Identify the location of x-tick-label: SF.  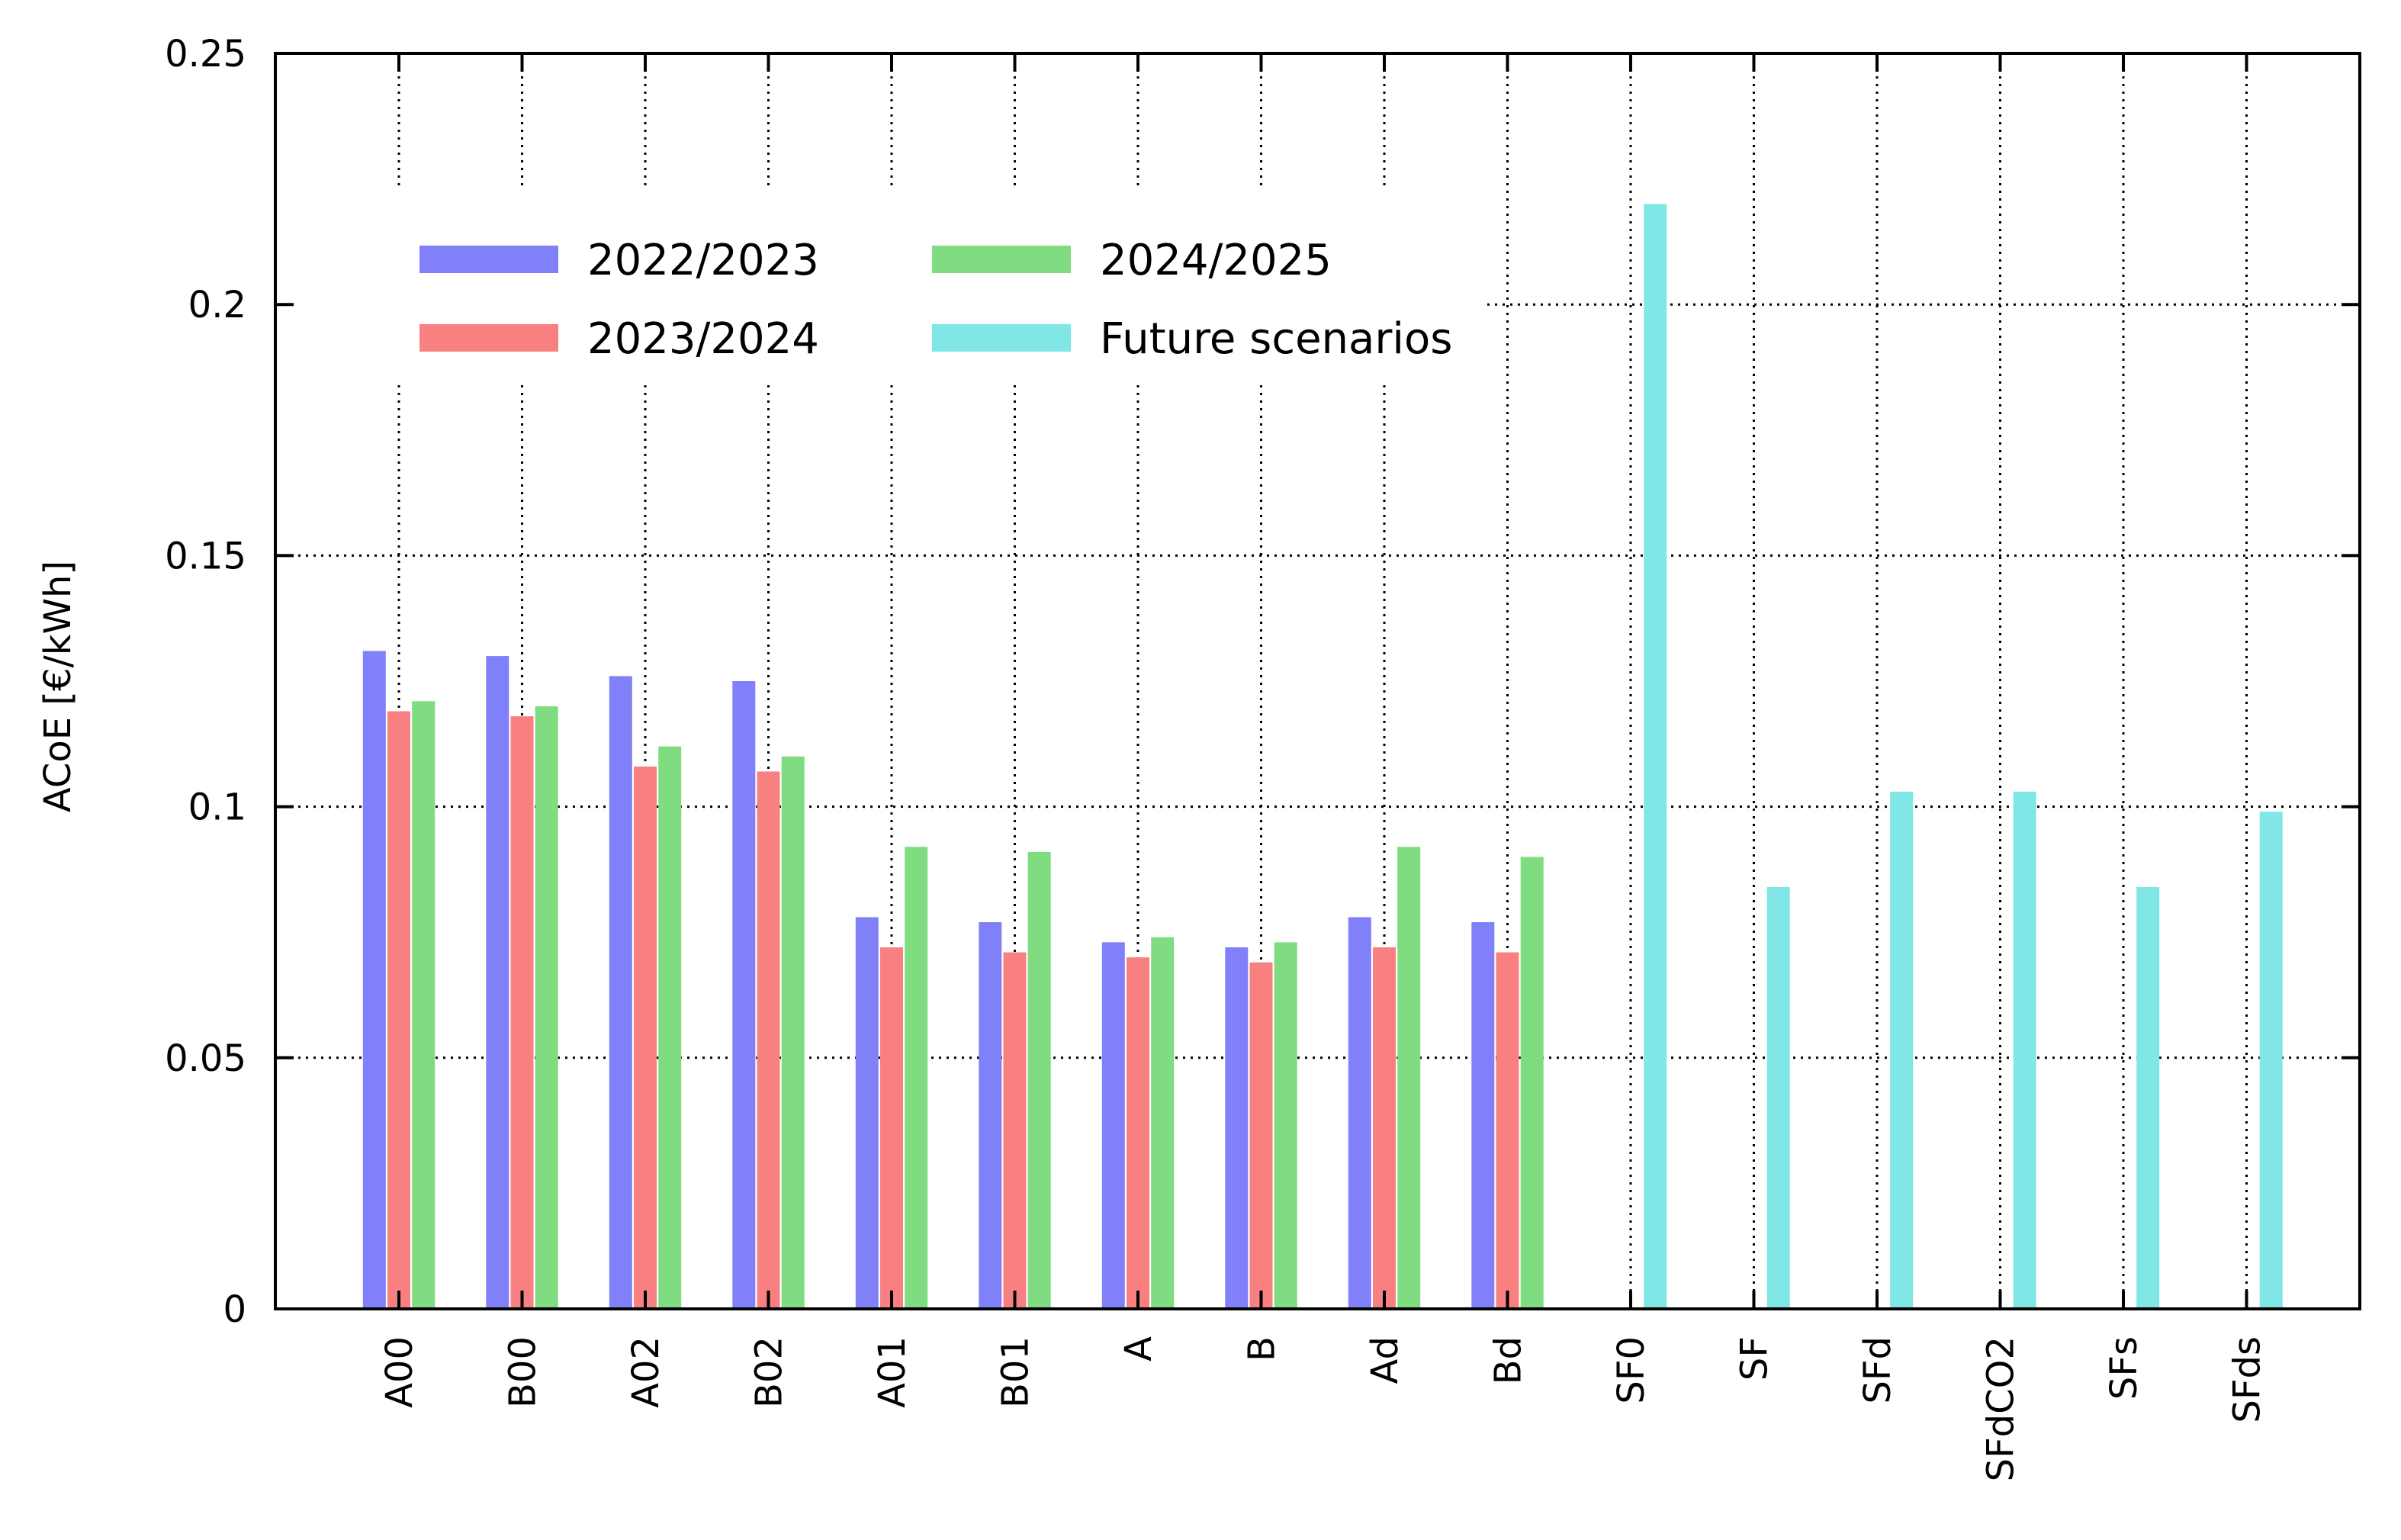
(1755, 1358).